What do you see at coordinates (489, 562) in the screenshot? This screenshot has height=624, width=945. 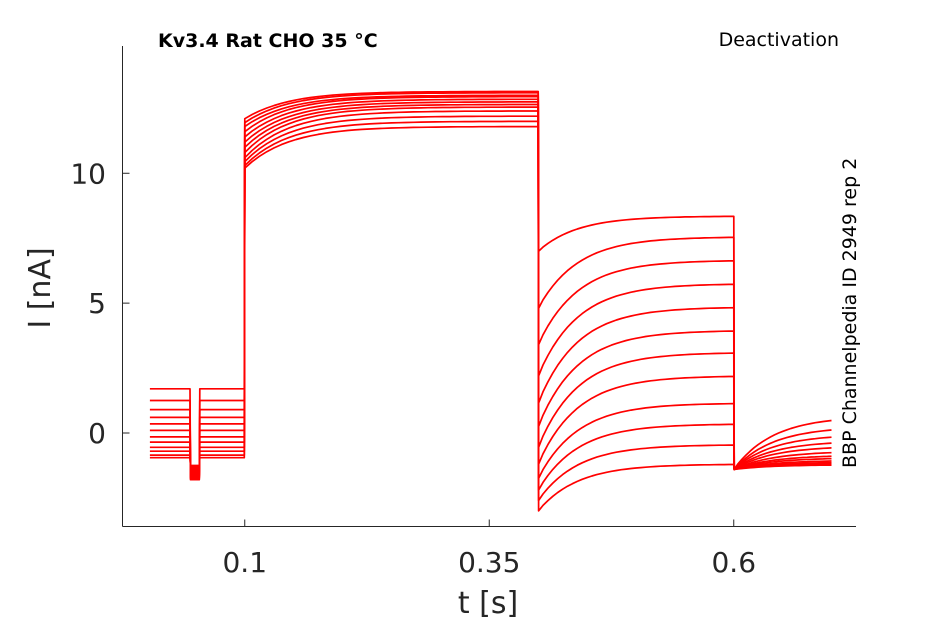 I see `x-tick-label: 0.35` at bounding box center [489, 562].